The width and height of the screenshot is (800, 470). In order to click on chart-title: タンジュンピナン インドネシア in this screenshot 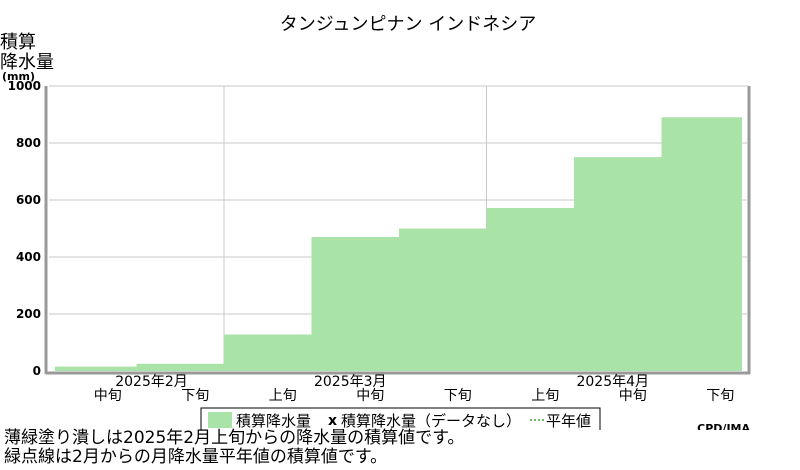, I will do `click(408, 24)`.